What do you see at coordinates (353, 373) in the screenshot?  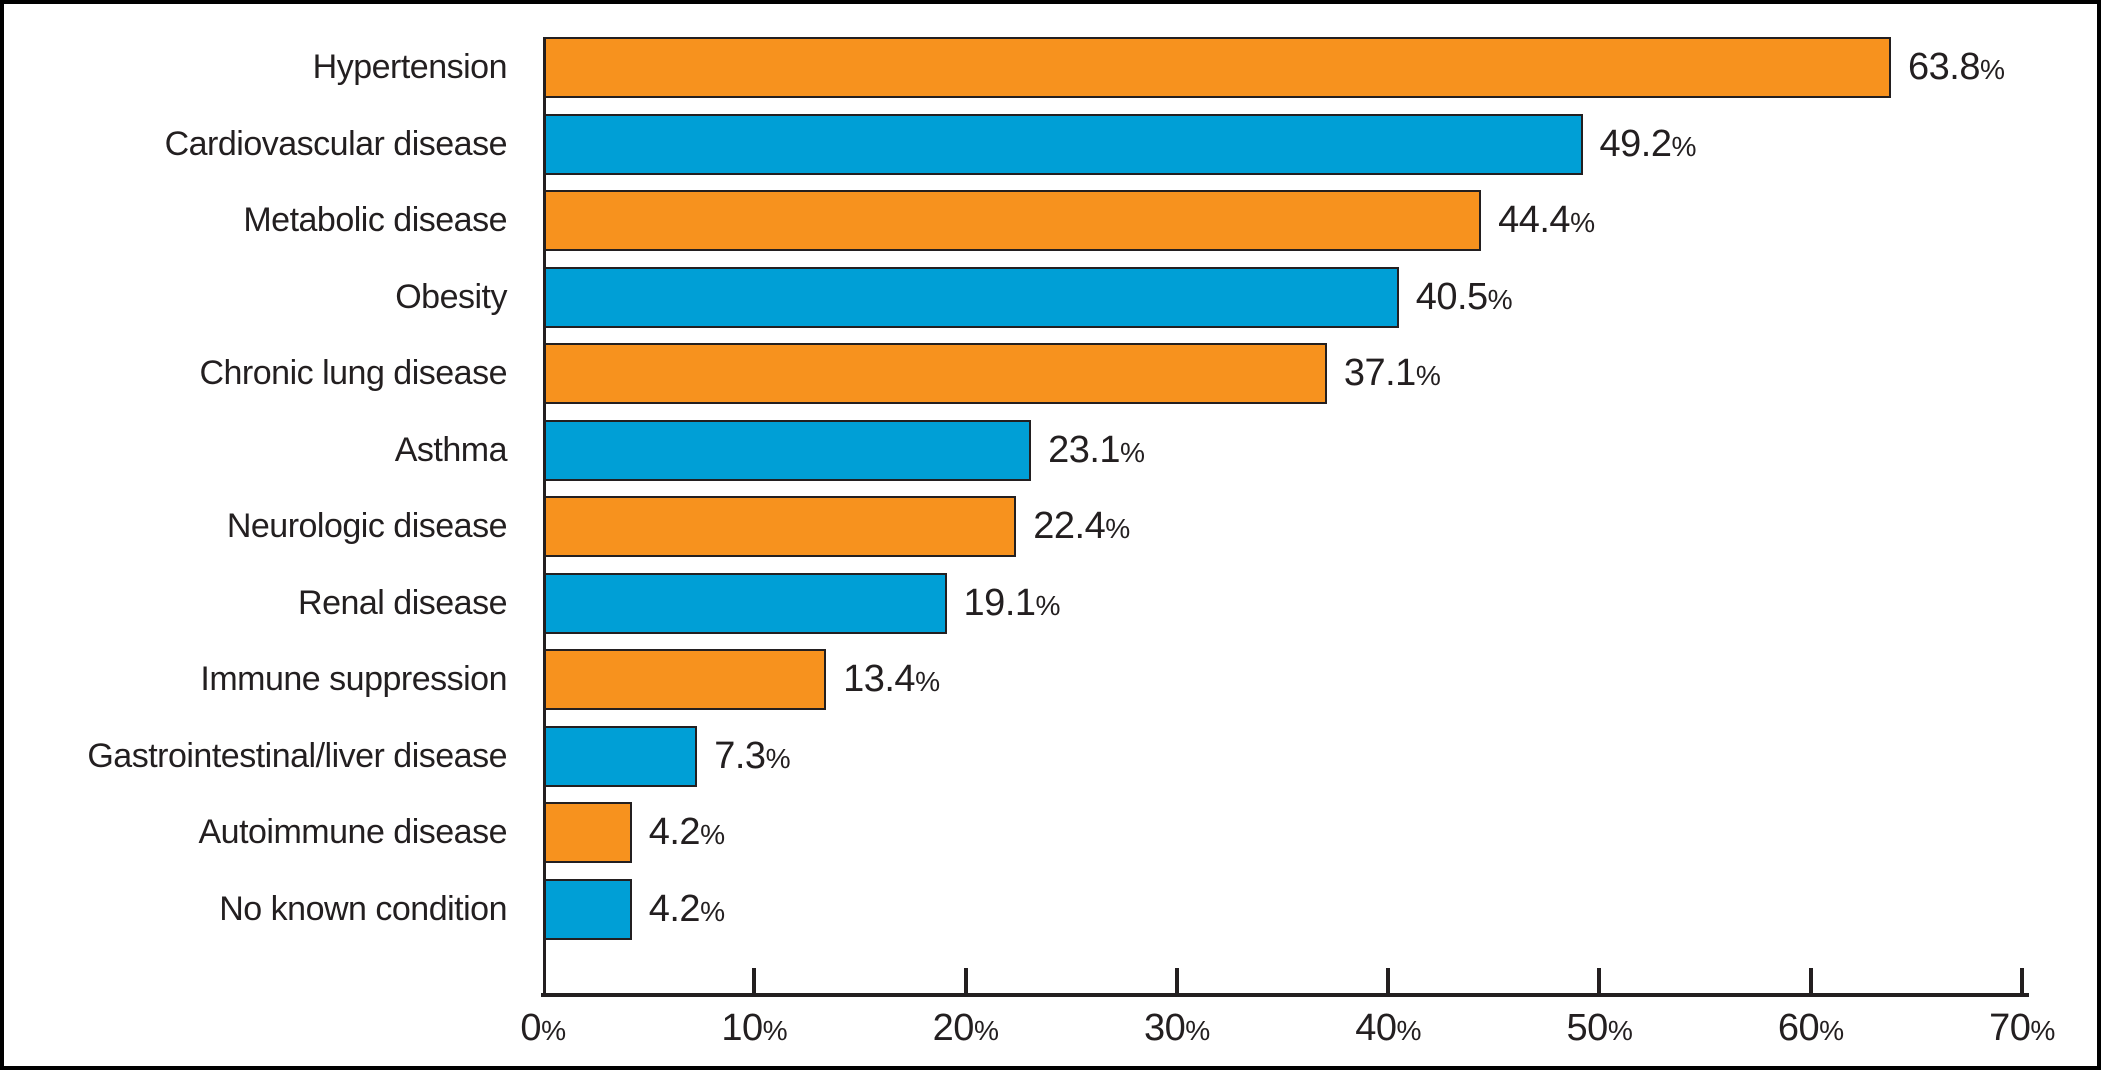 I see `category-label: Chronic lung disease` at bounding box center [353, 373].